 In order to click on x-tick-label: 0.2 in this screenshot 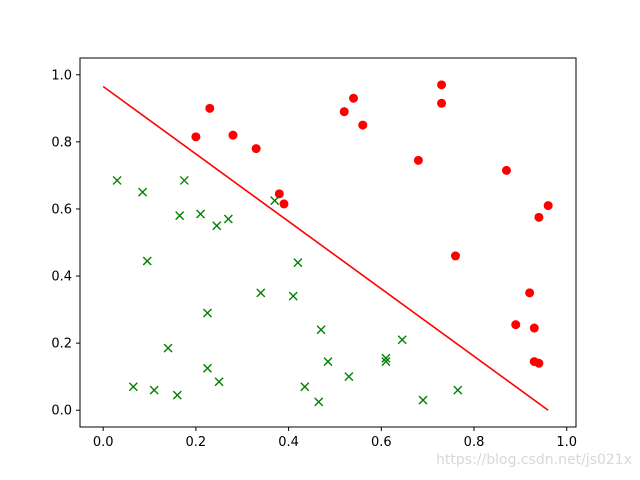, I will do `click(196, 442)`.